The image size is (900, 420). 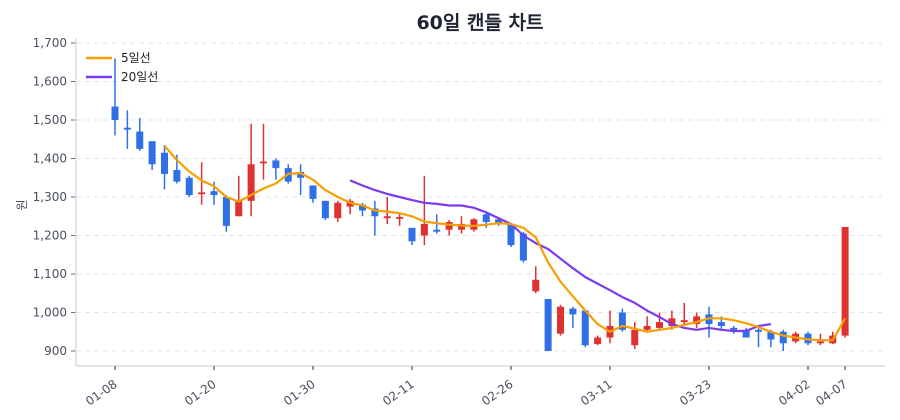 What do you see at coordinates (794, 392) in the screenshot?
I see `x-tick-label: 04-02` at bounding box center [794, 392].